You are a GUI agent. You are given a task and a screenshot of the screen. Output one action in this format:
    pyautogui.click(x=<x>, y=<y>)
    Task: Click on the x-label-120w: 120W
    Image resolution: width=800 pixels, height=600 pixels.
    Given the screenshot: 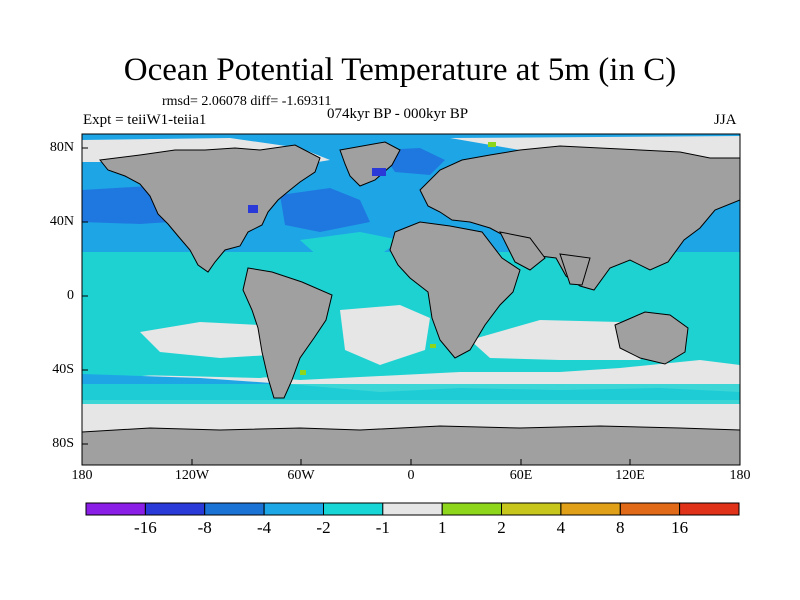 What is the action you would take?
    pyautogui.click(x=192, y=475)
    